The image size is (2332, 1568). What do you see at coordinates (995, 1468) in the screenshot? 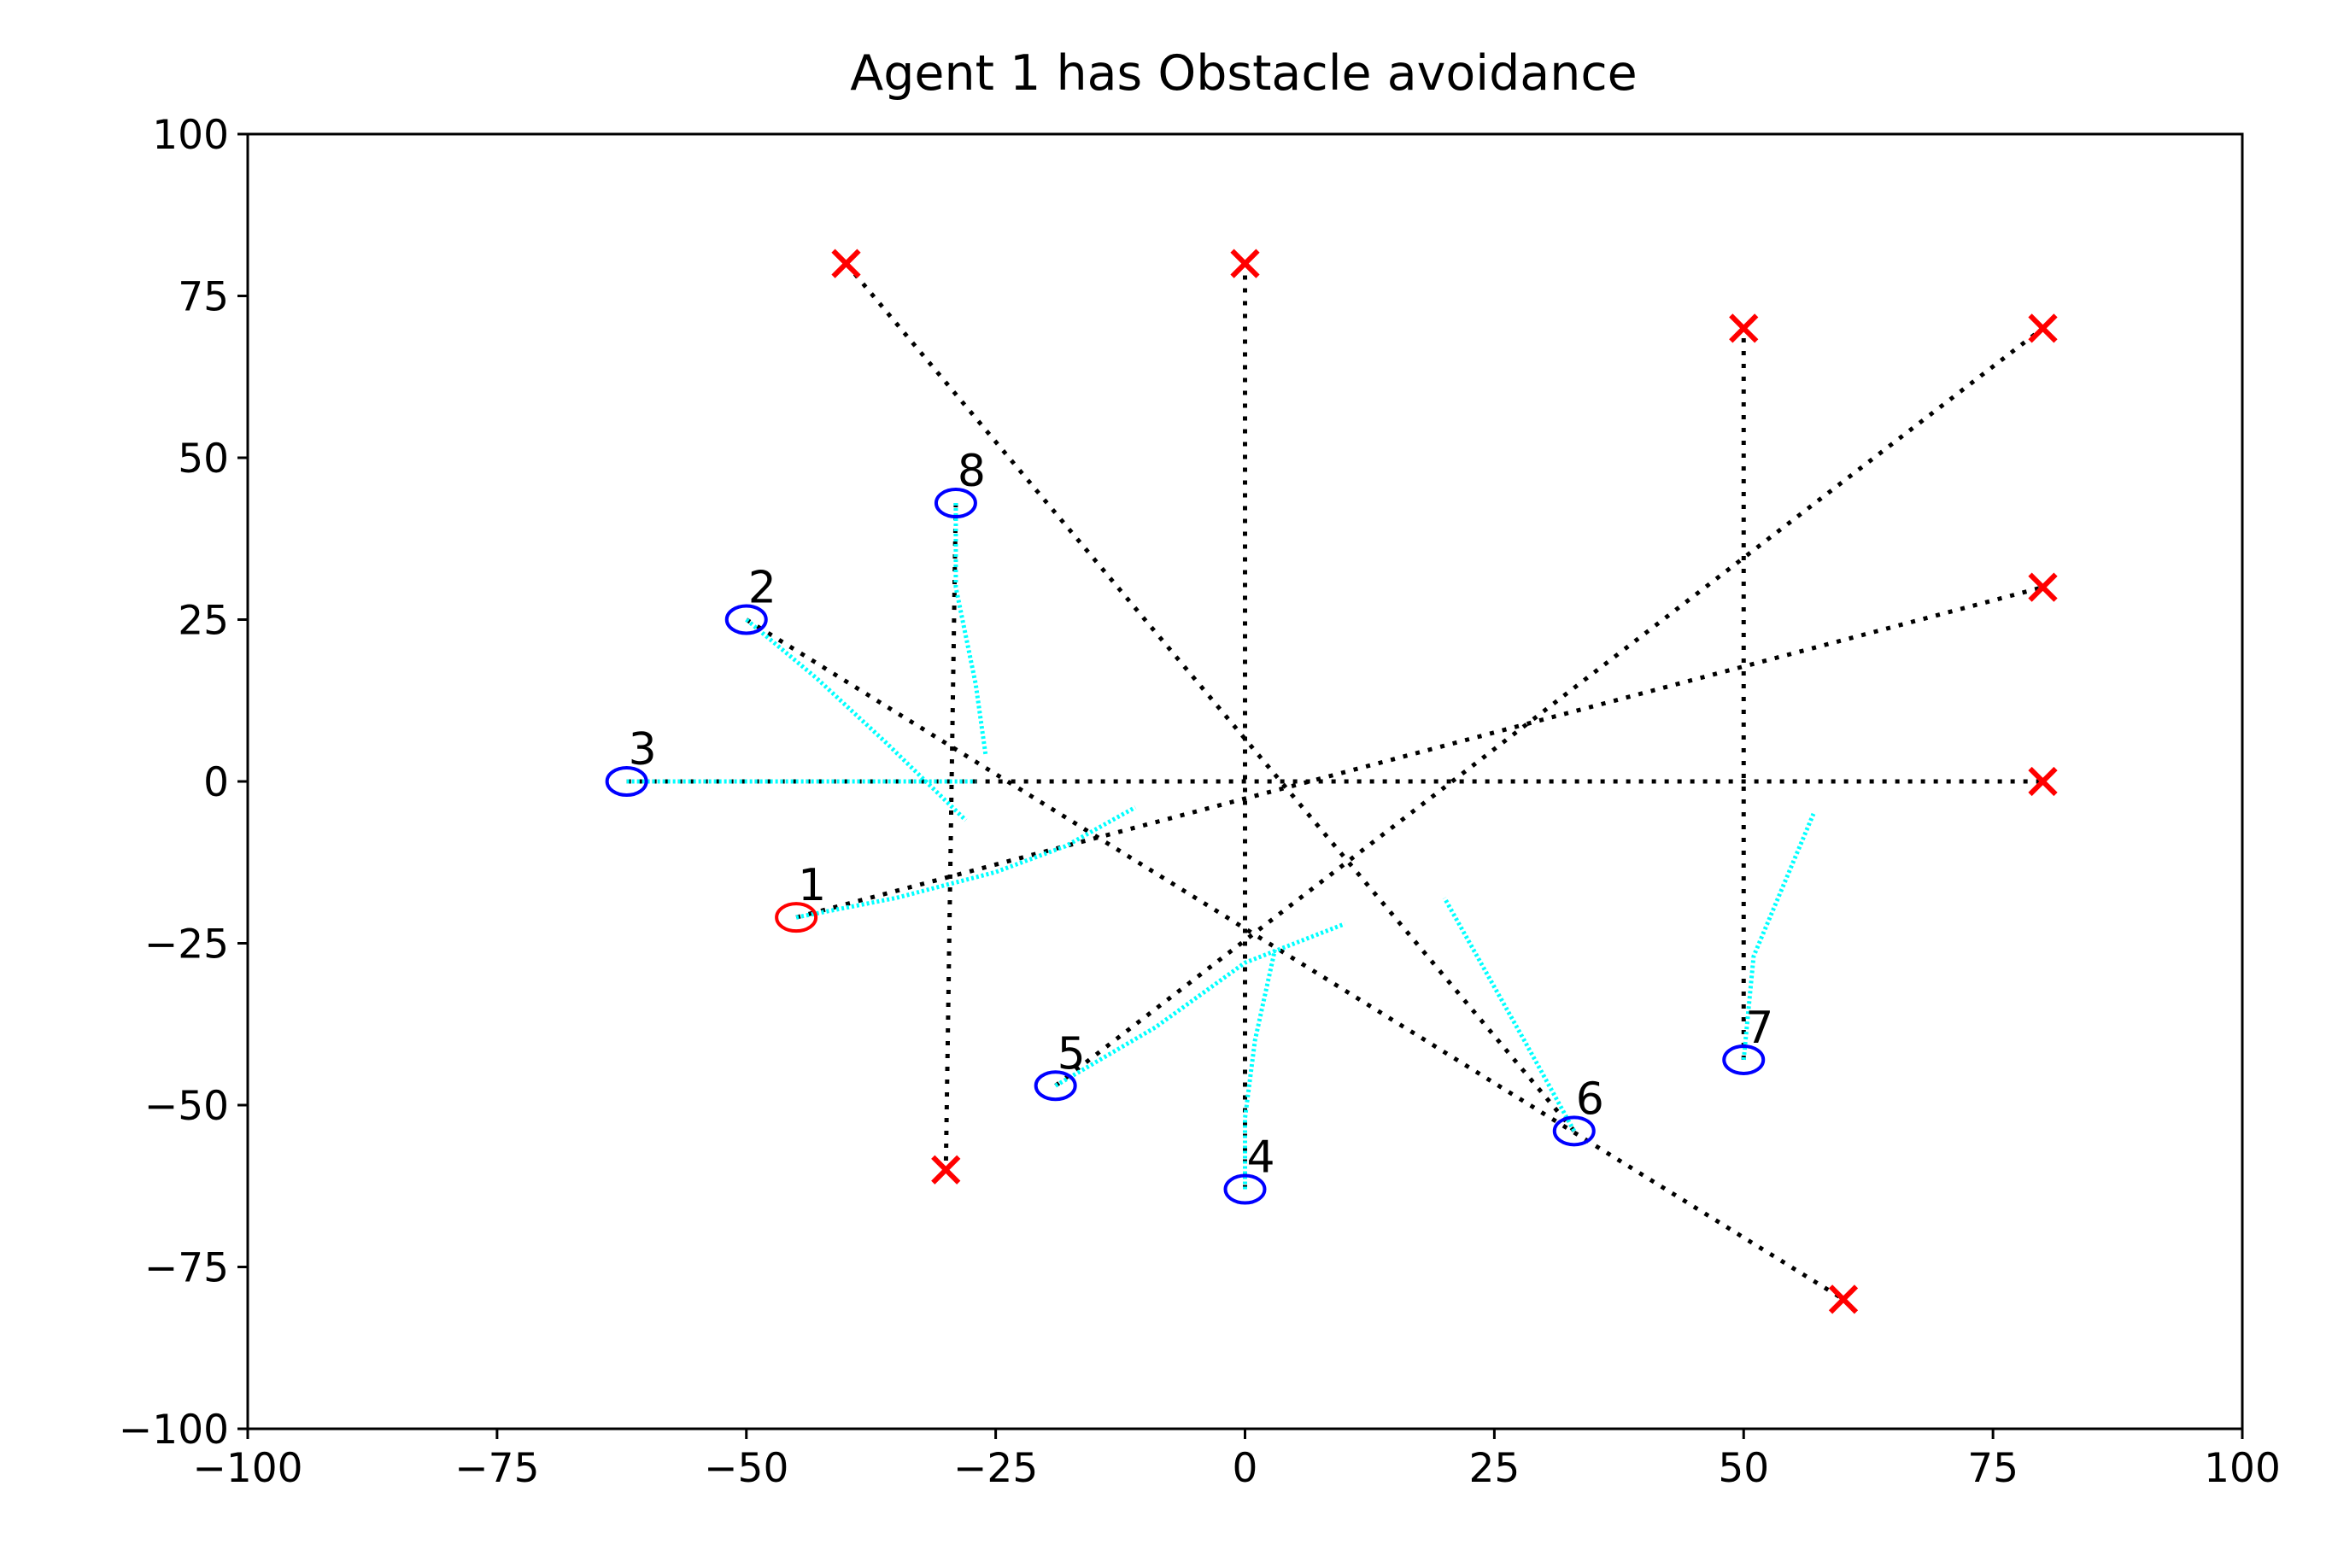
I see `x-tick-label: −25` at bounding box center [995, 1468].